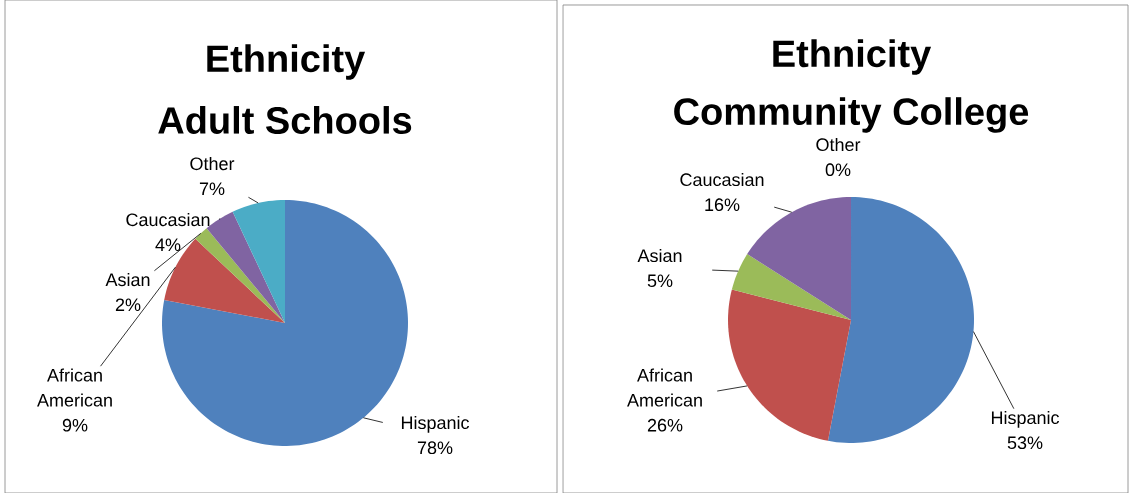 This screenshot has width=1130, height=493. What do you see at coordinates (665, 425) in the screenshot?
I see `data-label: 26%` at bounding box center [665, 425].